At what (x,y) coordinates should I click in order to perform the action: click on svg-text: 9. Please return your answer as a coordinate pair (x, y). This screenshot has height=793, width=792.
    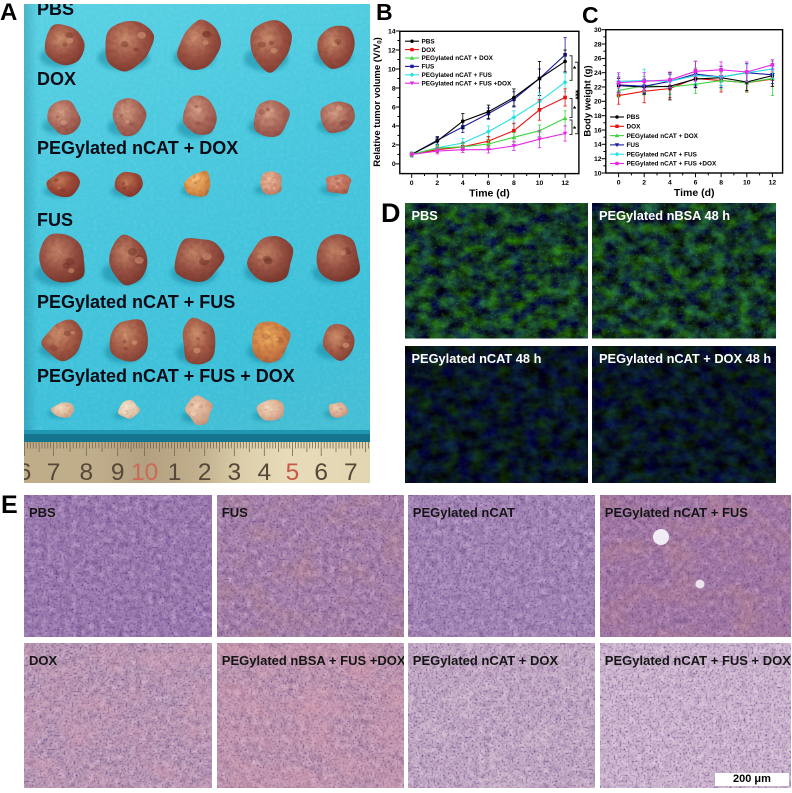
    Looking at the image, I should click on (118, 471).